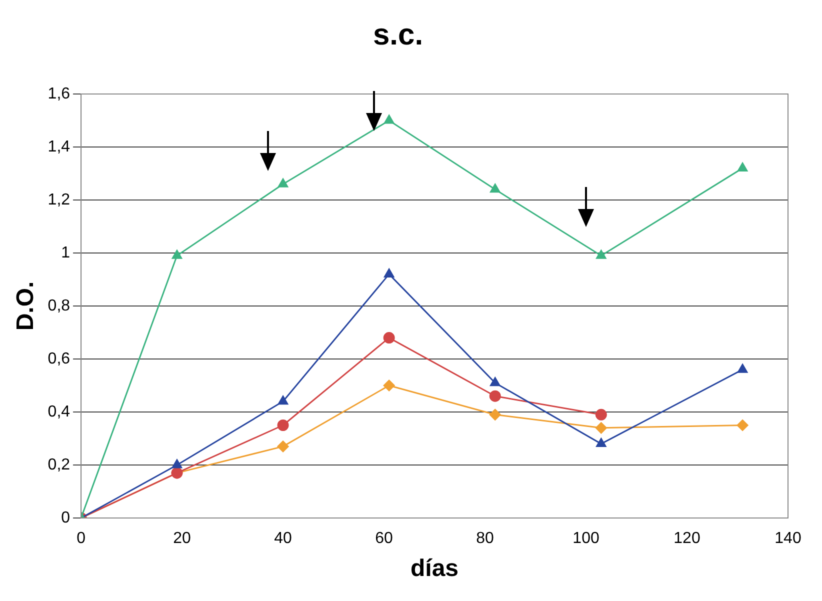 The image size is (822, 601). Describe the element at coordinates (65, 253) in the screenshot. I see `y-tick-label: 1` at that location.